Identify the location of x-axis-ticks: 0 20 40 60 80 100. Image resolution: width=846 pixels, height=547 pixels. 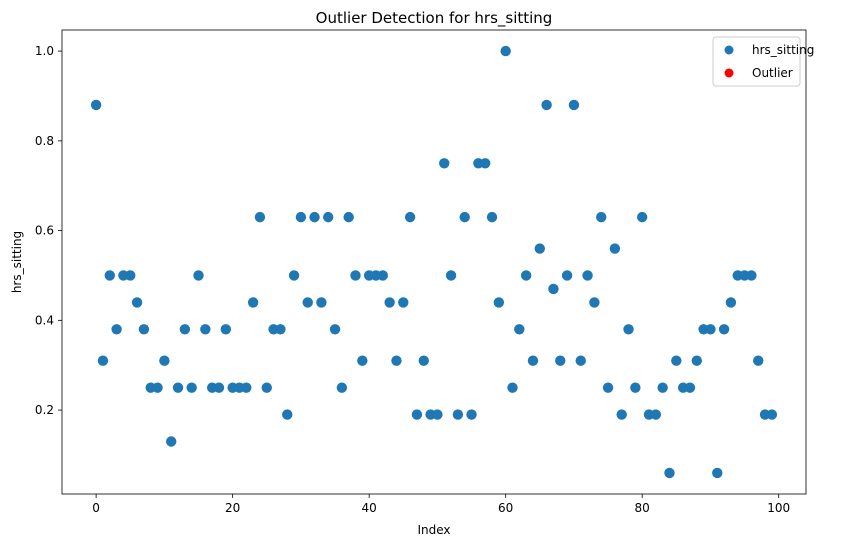
(441, 504).